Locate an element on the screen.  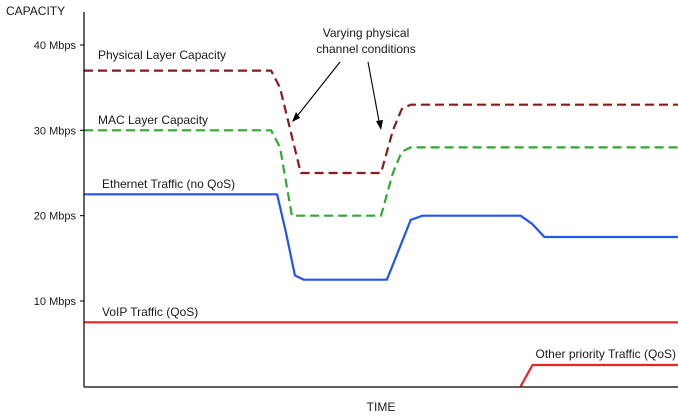
y-tick-label: 40 Mbps is located at coordinates (55, 46).